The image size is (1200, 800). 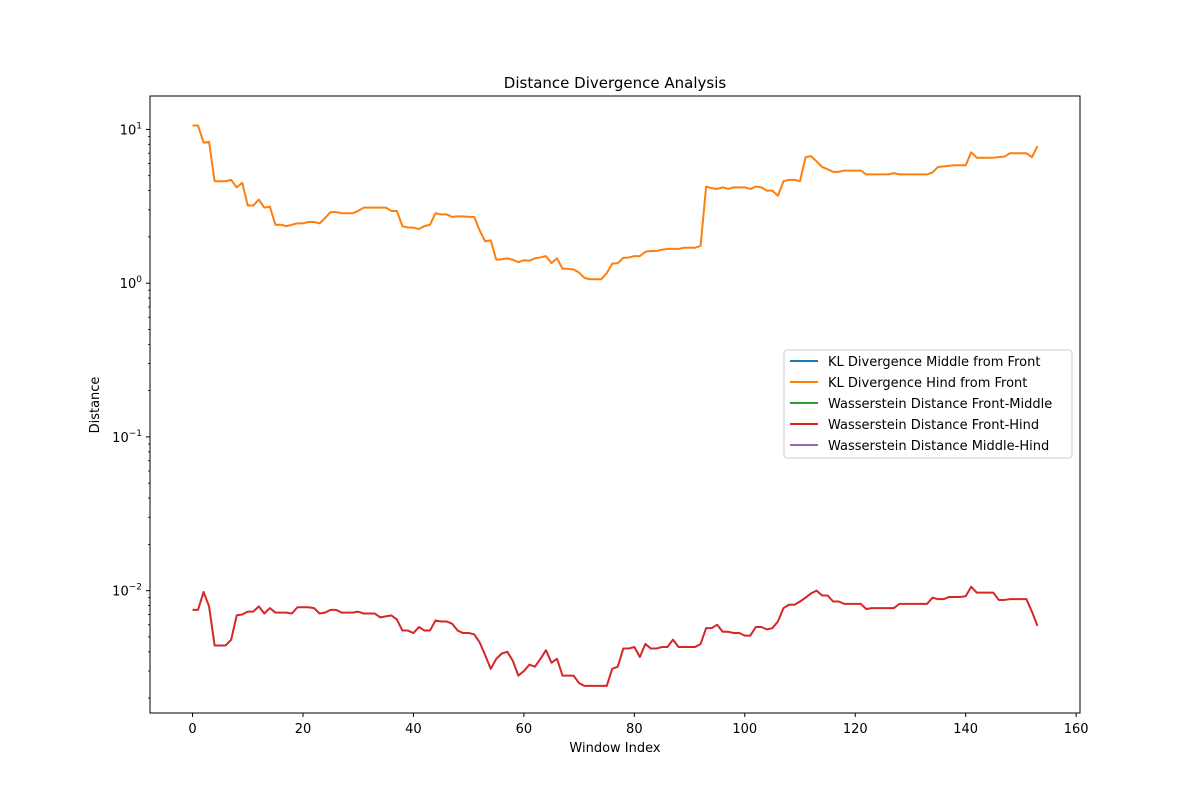 I want to click on y-tick-label: 10⁻², so click(x=127, y=591).